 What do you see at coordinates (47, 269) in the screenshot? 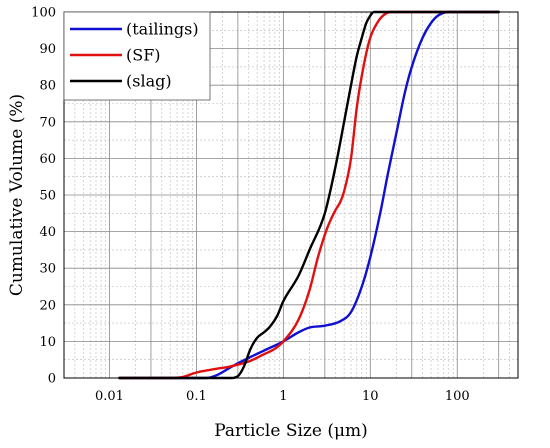
I see `y-tick-label: 30` at bounding box center [47, 269].